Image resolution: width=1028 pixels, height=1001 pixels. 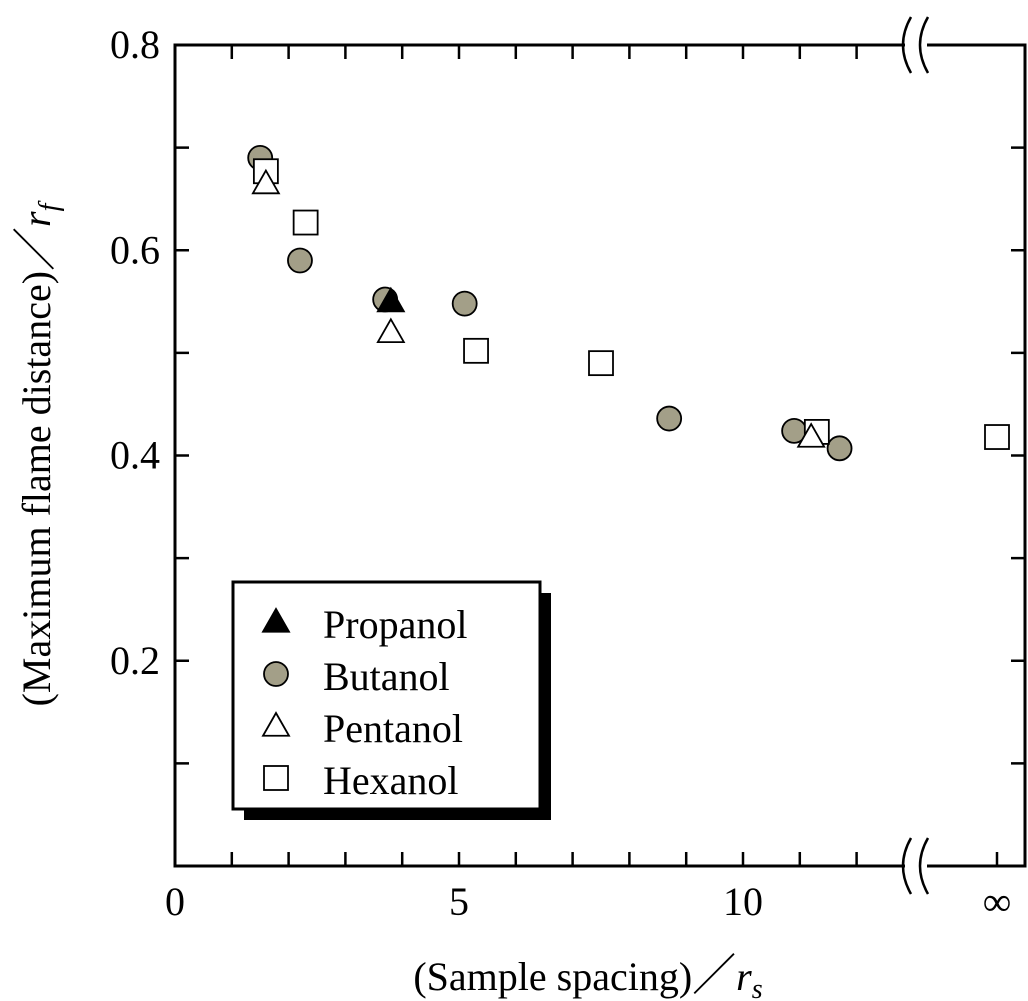 I want to click on data-point-propanol, so click(x=391, y=299).